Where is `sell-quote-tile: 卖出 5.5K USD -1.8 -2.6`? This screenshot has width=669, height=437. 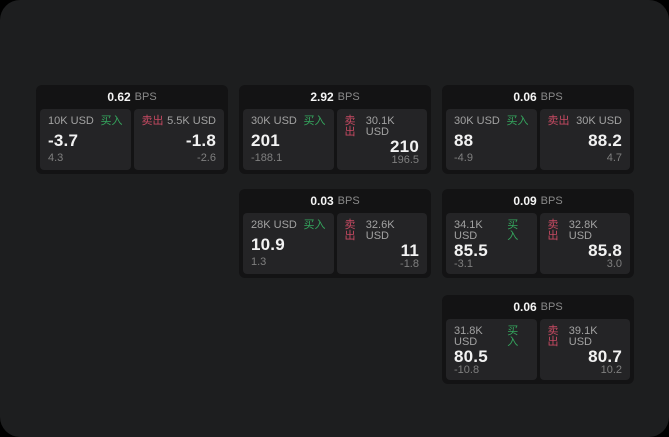 sell-quote-tile: 卖出 5.5K USD -1.8 -2.6 is located at coordinates (178, 139).